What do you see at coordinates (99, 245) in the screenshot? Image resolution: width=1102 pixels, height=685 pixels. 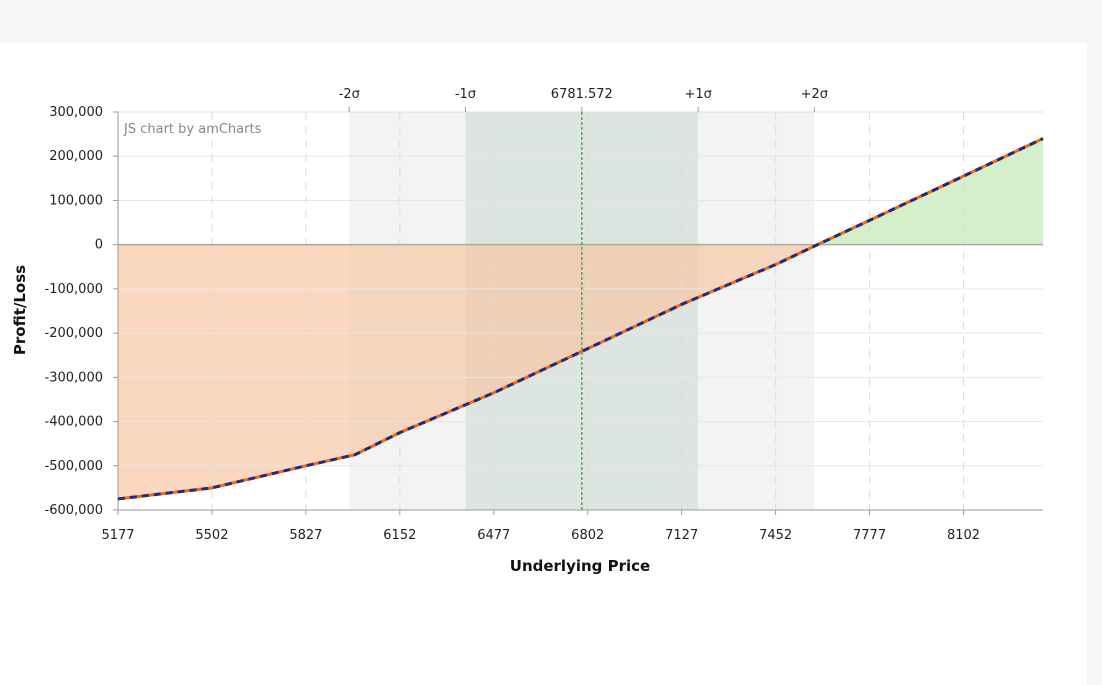 I see `y-tick-label: 0` at bounding box center [99, 245].